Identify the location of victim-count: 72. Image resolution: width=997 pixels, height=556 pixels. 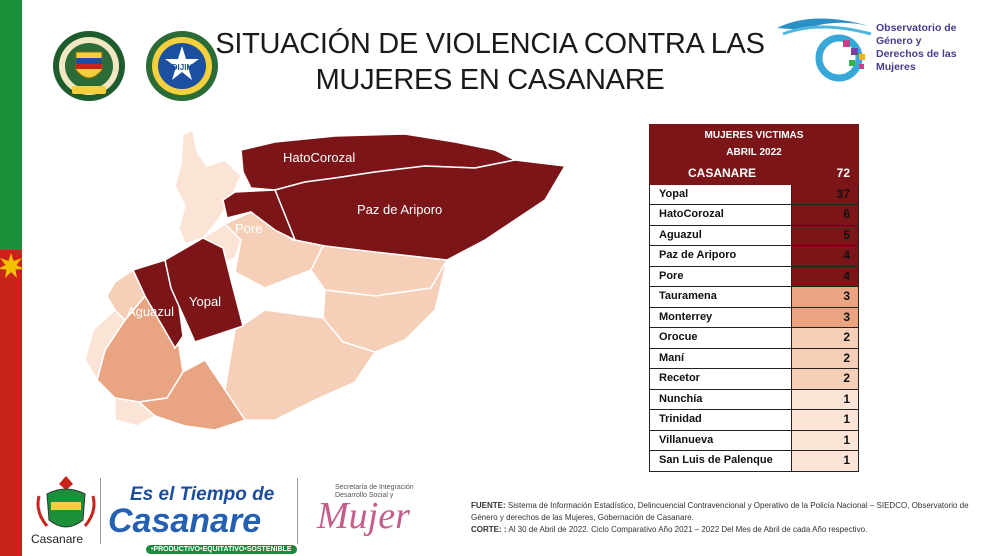
(843, 173).